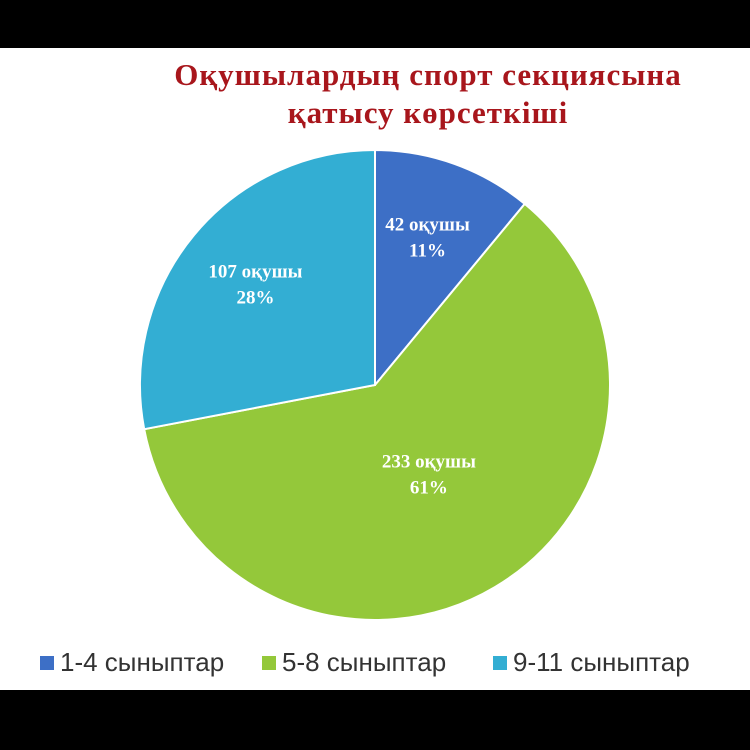 This screenshot has width=750, height=750. I want to click on data-label: 107 оқушы, so click(255, 272).